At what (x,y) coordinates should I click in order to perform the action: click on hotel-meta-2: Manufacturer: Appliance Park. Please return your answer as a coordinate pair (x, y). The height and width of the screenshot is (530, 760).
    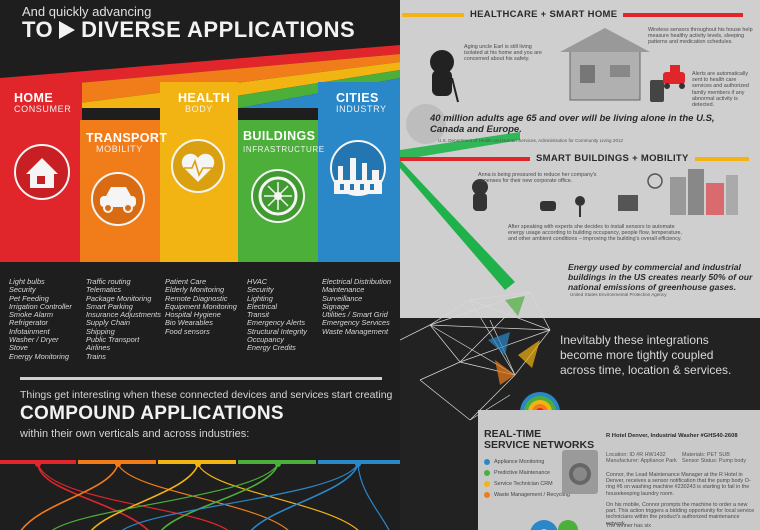
    Looking at the image, I should click on (641, 461).